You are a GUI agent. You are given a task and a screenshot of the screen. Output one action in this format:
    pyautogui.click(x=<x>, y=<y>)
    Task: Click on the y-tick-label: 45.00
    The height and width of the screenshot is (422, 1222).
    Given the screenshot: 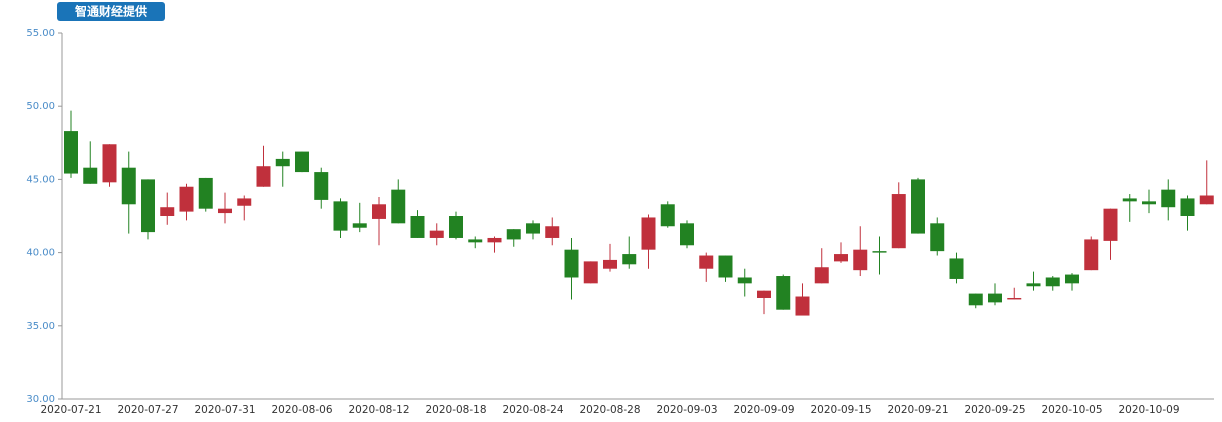 What is the action you would take?
    pyautogui.click(x=40, y=179)
    